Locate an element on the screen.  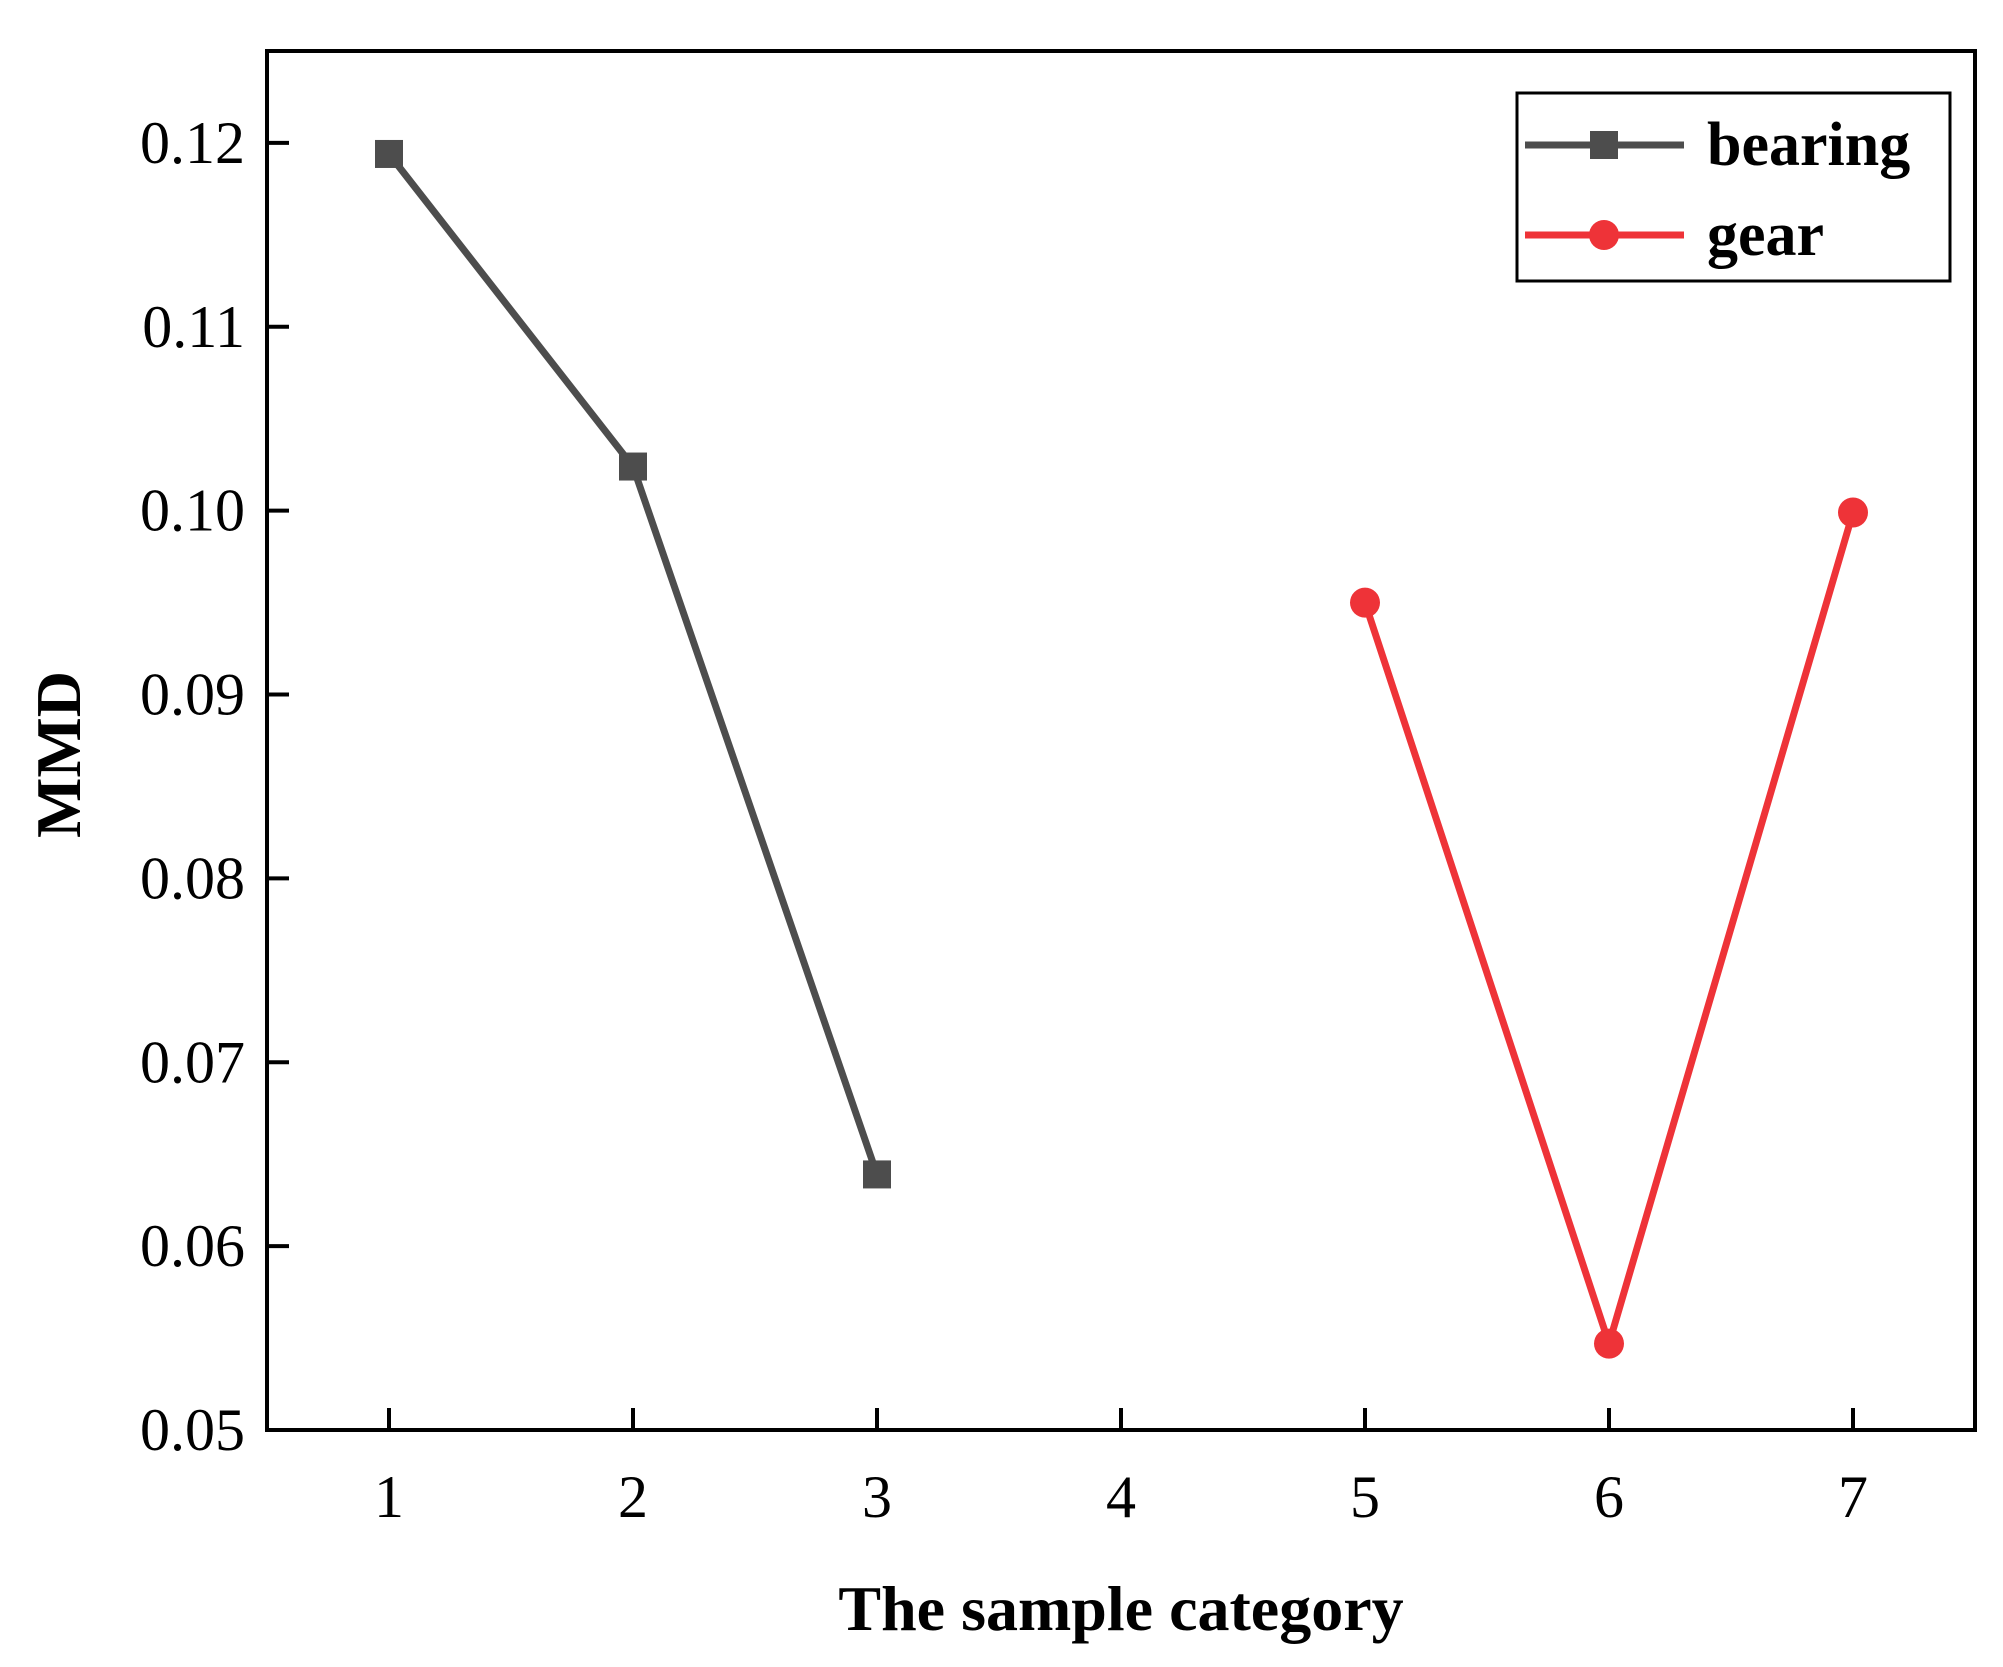
legend-label-gear: gear is located at coordinates (1765, 235).